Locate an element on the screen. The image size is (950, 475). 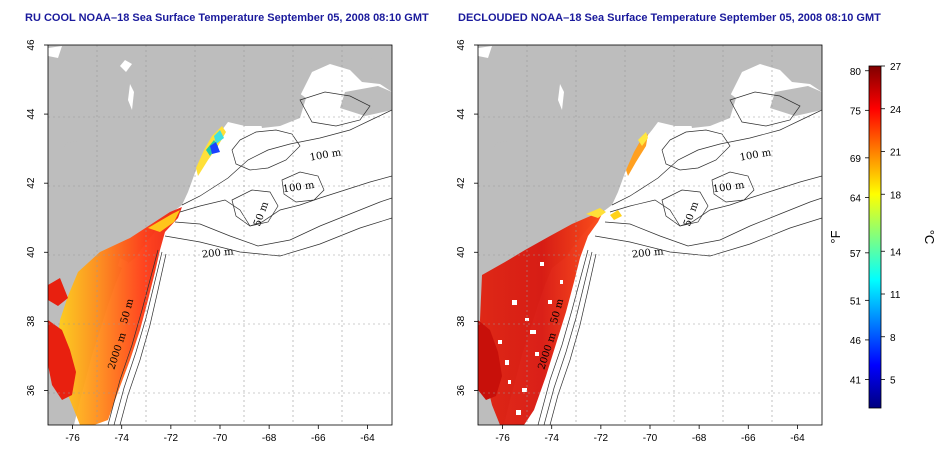
celsius-tick-label: 11 is located at coordinates (895, 295).